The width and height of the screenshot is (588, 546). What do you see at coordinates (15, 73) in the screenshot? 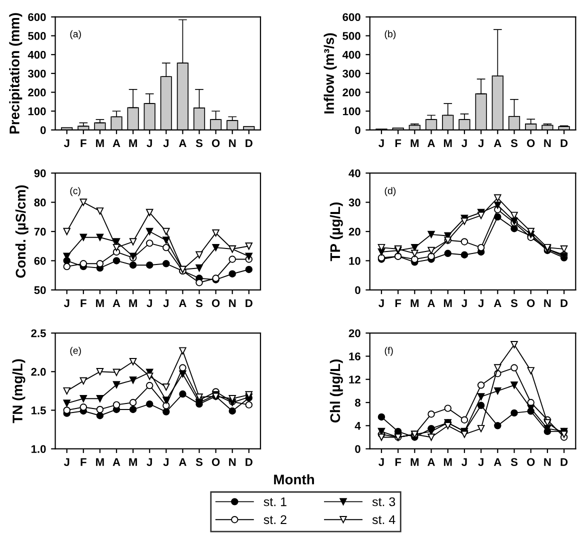
I see `y-axis-title: Precipitation (mm)` at bounding box center [15, 73].